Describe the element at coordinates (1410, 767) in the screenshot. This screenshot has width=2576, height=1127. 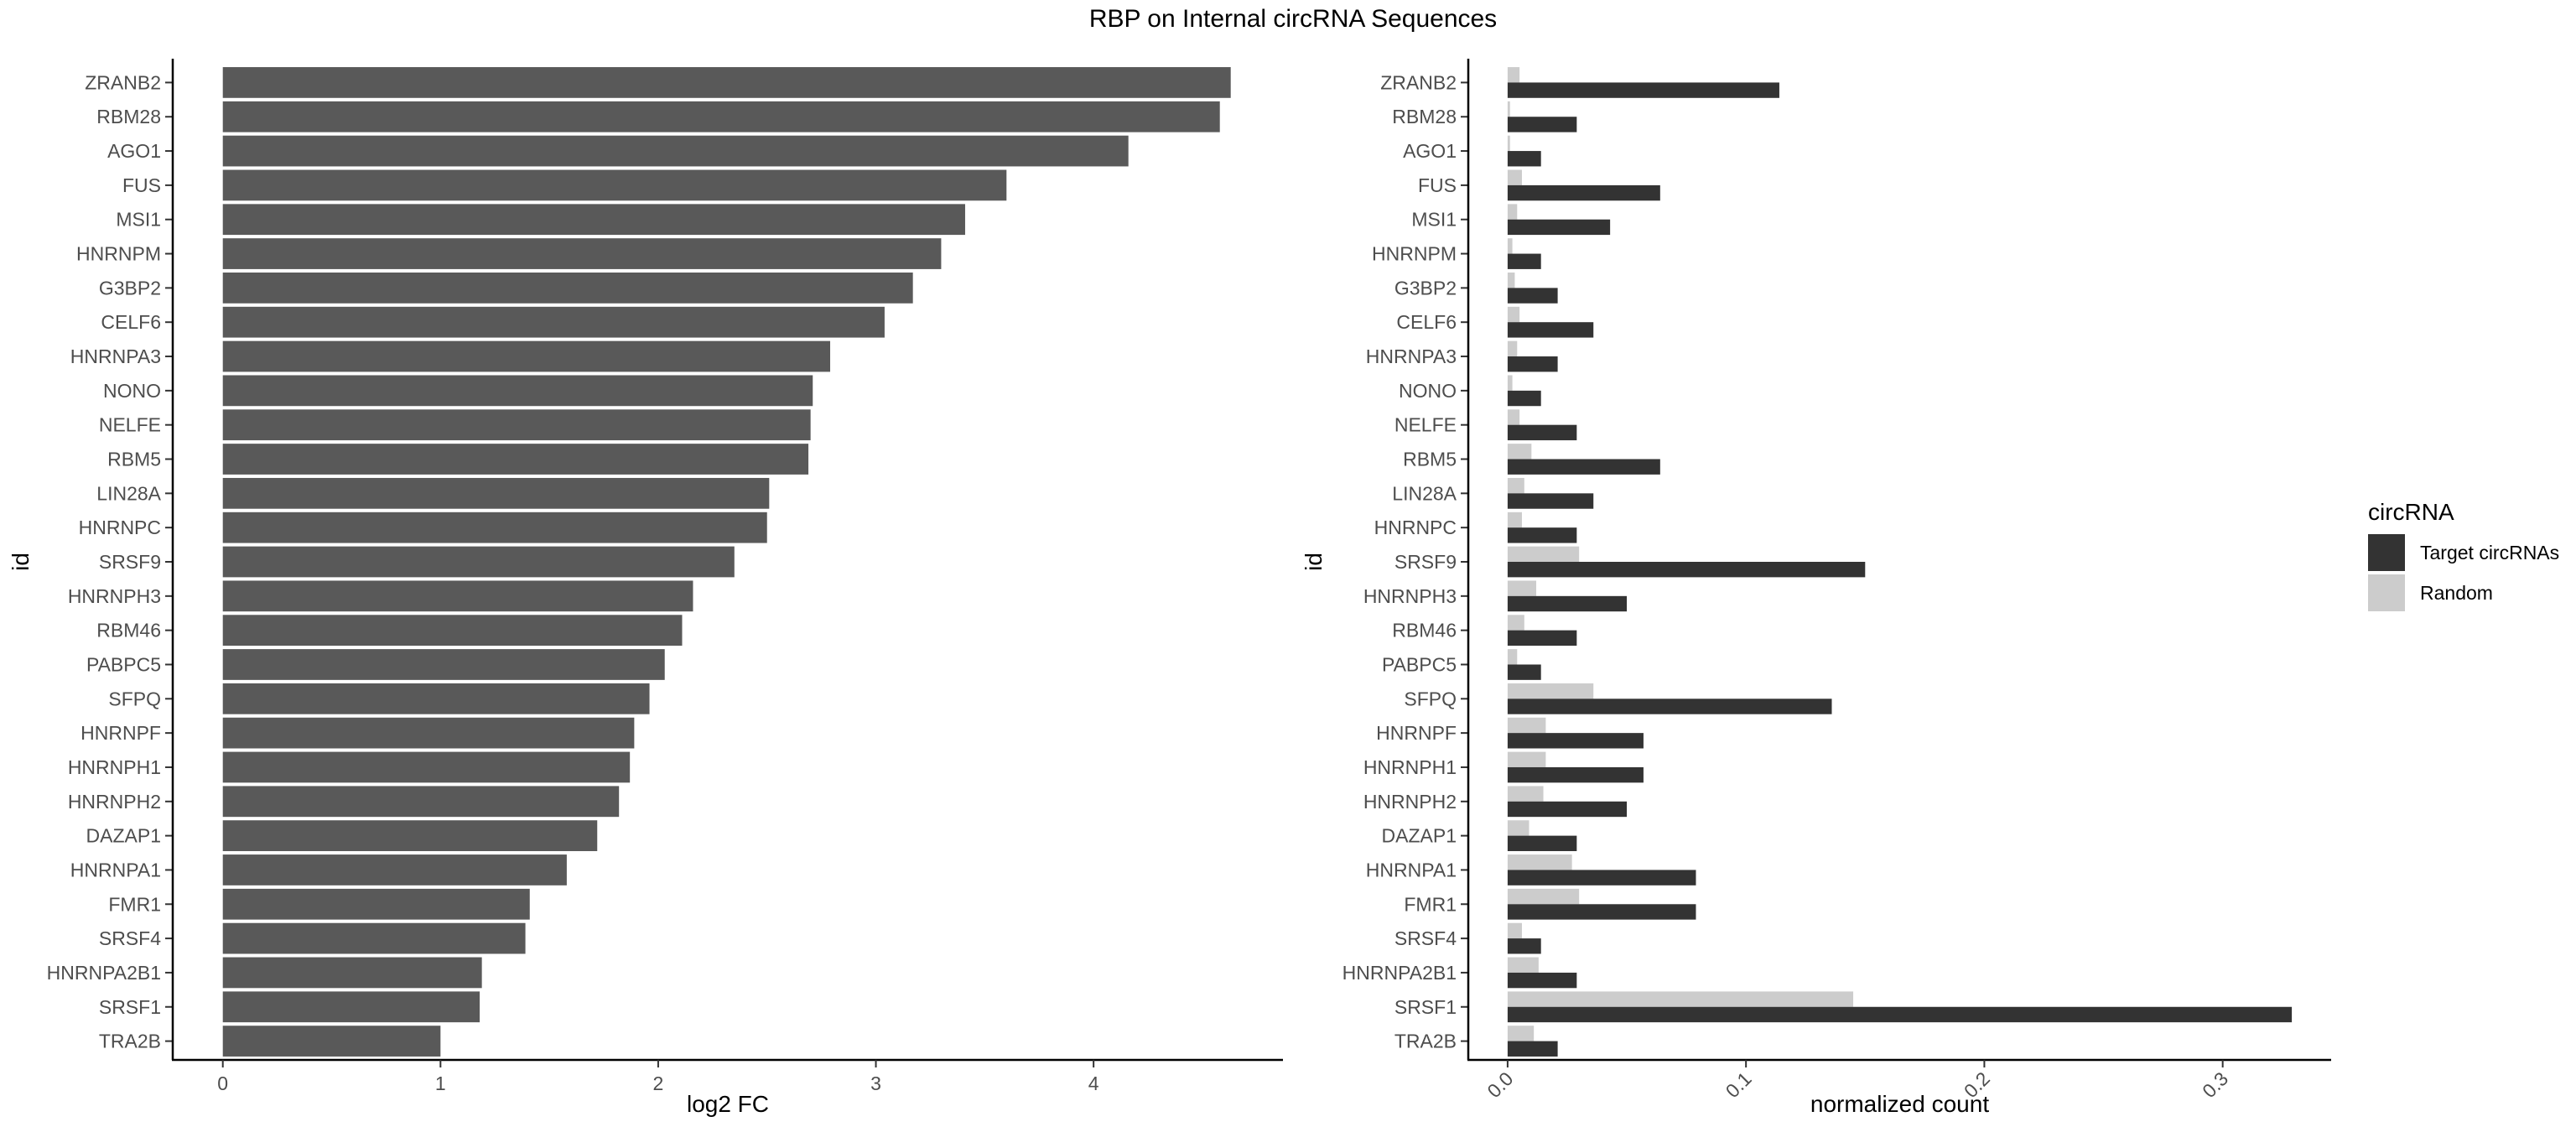
I see `y-tick-label: HNRNPH1` at that location.